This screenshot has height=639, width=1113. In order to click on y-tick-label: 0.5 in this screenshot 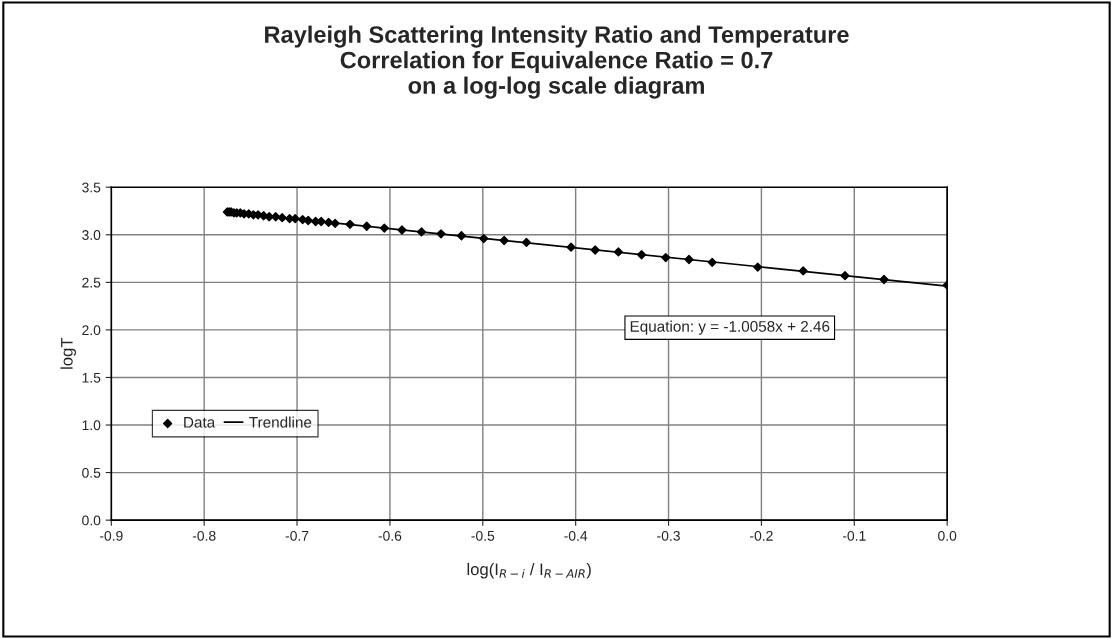, I will do `click(91, 472)`.